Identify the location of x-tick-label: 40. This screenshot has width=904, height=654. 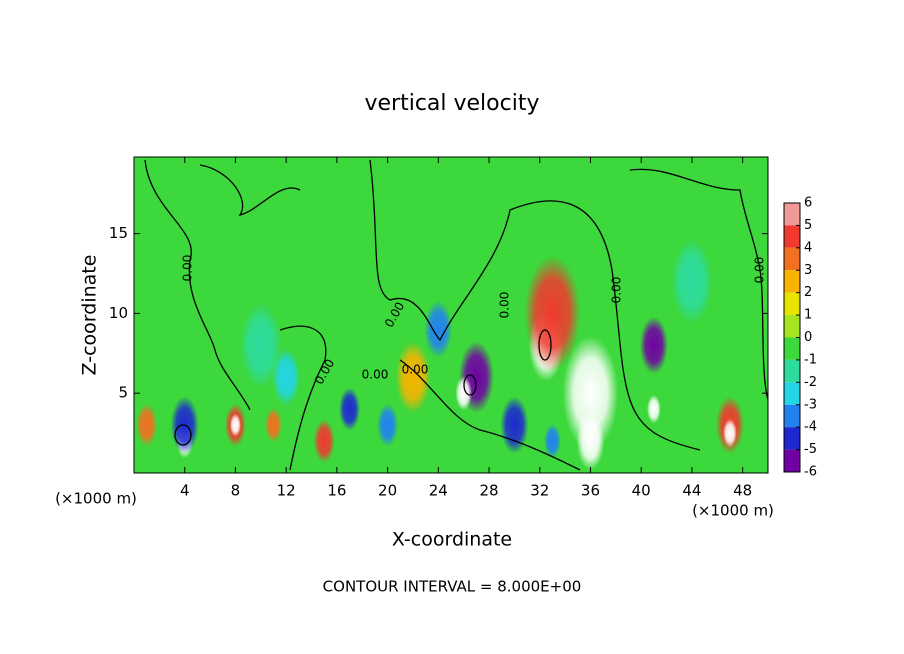
(641, 491).